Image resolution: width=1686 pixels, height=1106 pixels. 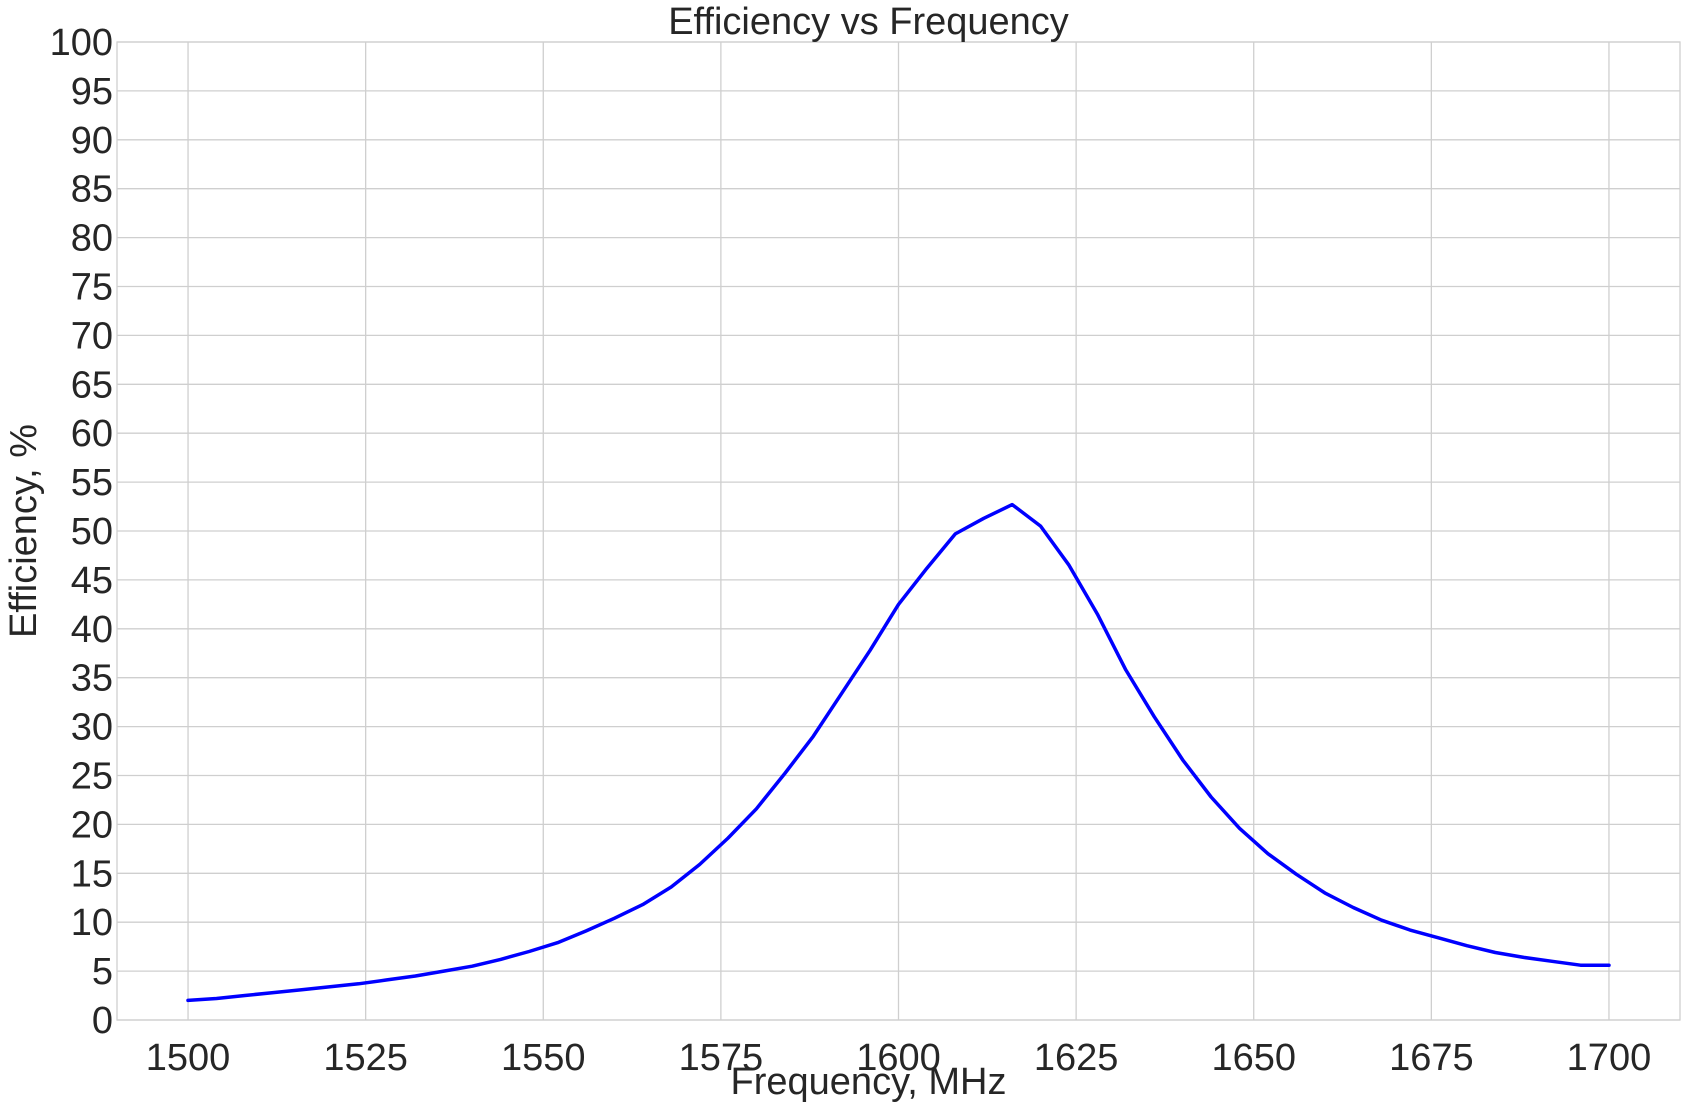 What do you see at coordinates (92, 825) in the screenshot?
I see `y-tick-label: 20` at bounding box center [92, 825].